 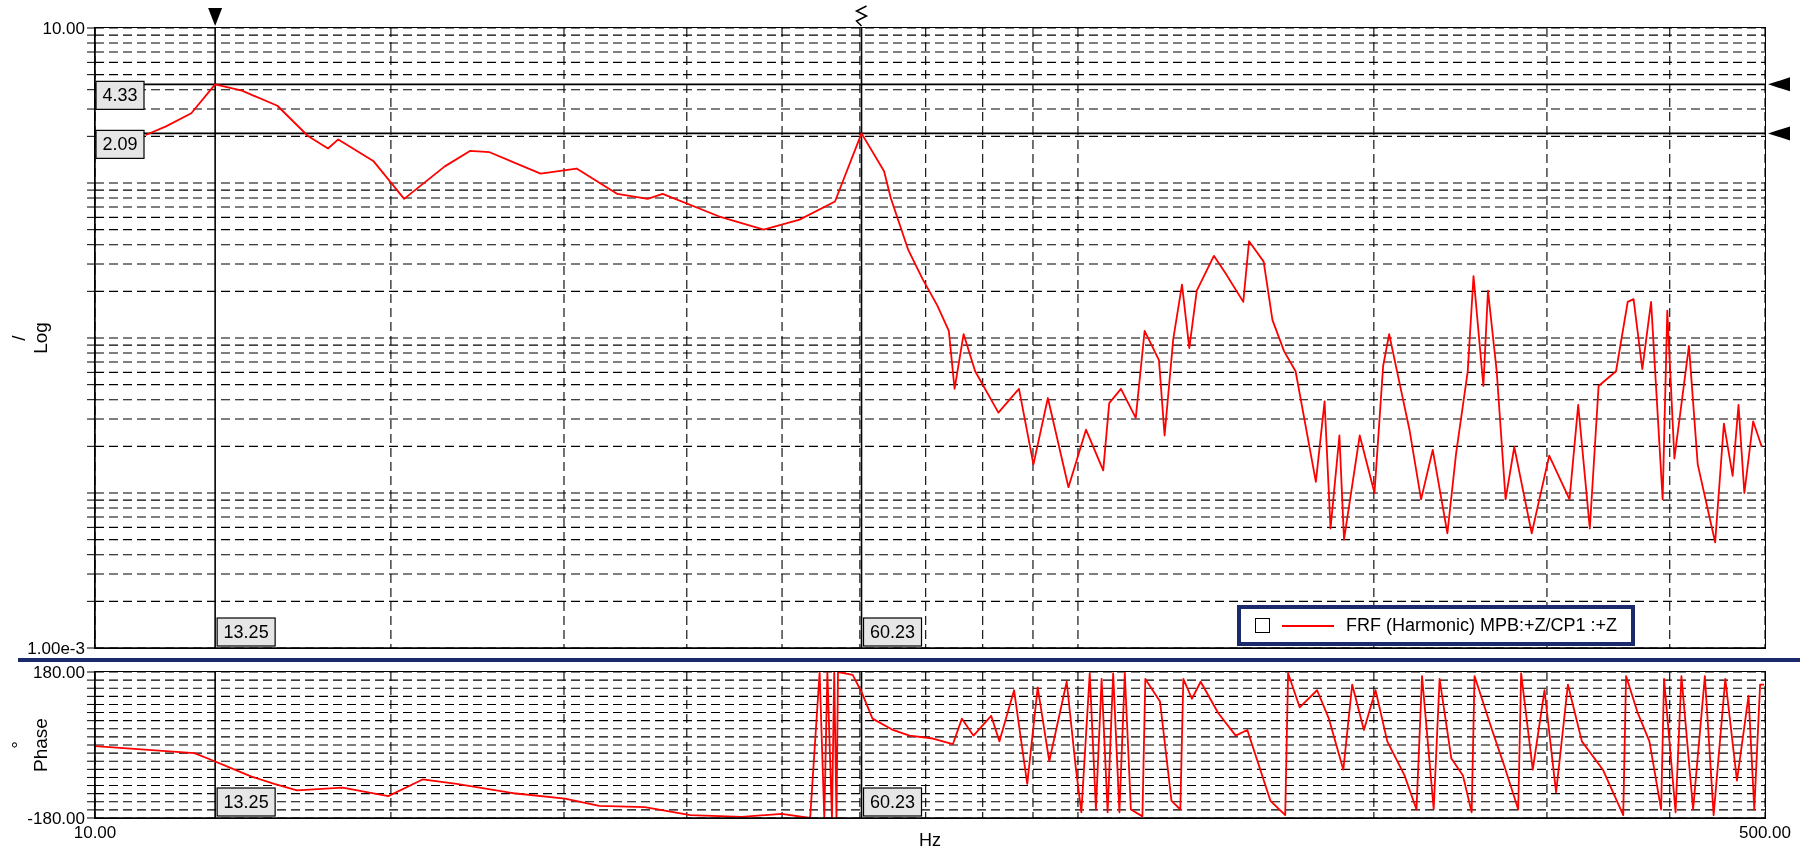 What do you see at coordinates (120, 95) in the screenshot?
I see `ref-line-label: 4.33` at bounding box center [120, 95].